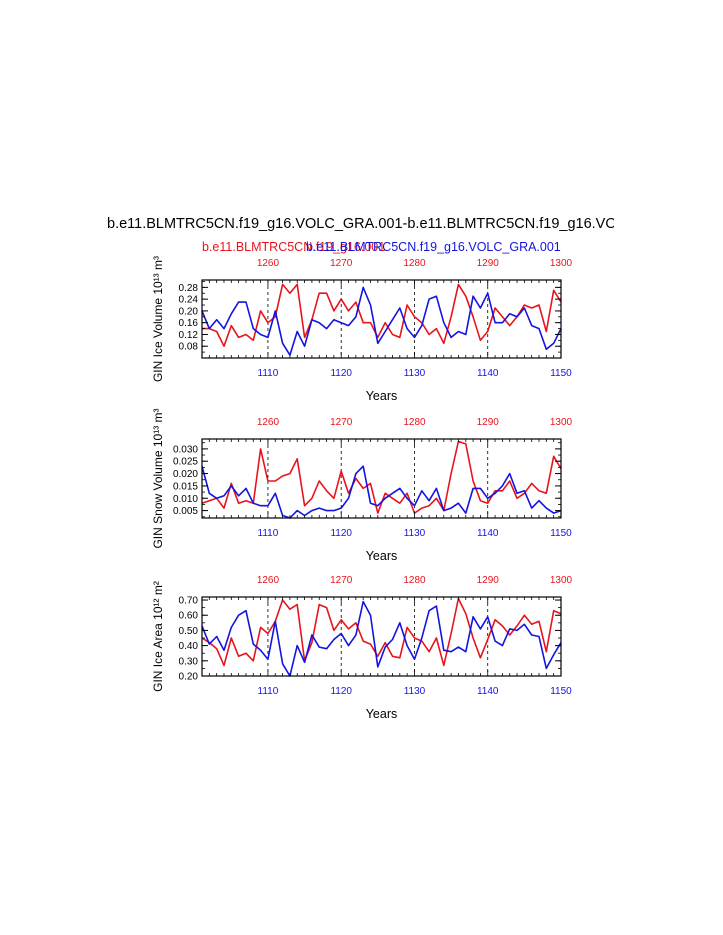 This screenshot has width=723, height=935. I want to click on y-tick-label: 0.005, so click(185, 511).